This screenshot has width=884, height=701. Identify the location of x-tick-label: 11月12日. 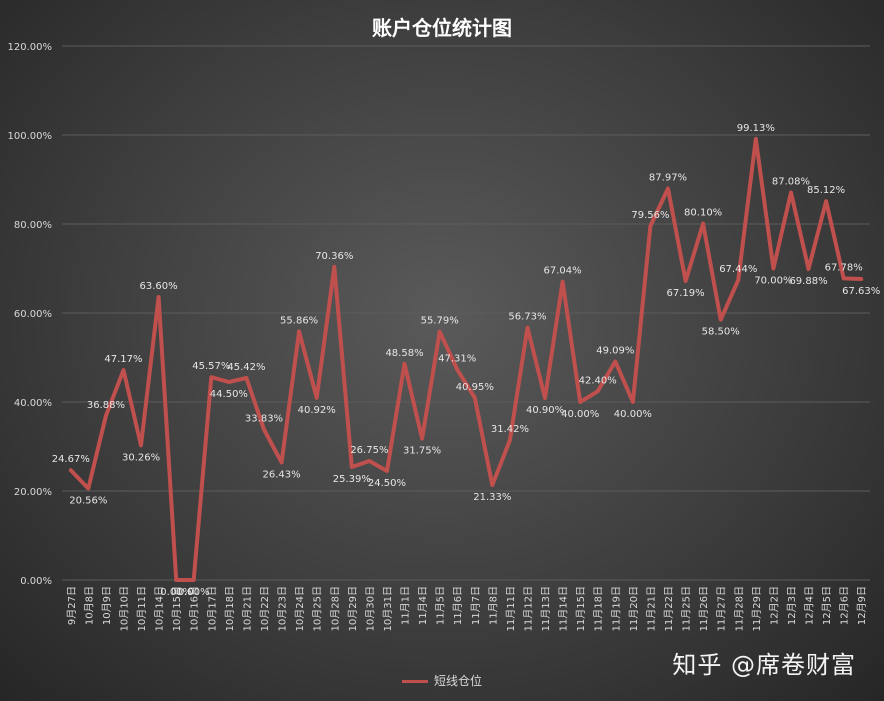
(528, 608).